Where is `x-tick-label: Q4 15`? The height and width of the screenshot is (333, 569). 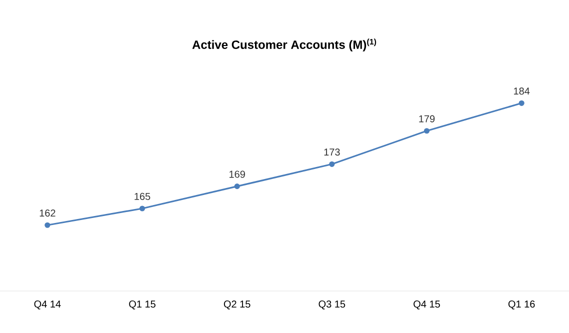 x-tick-label: Q4 15 is located at coordinates (427, 305).